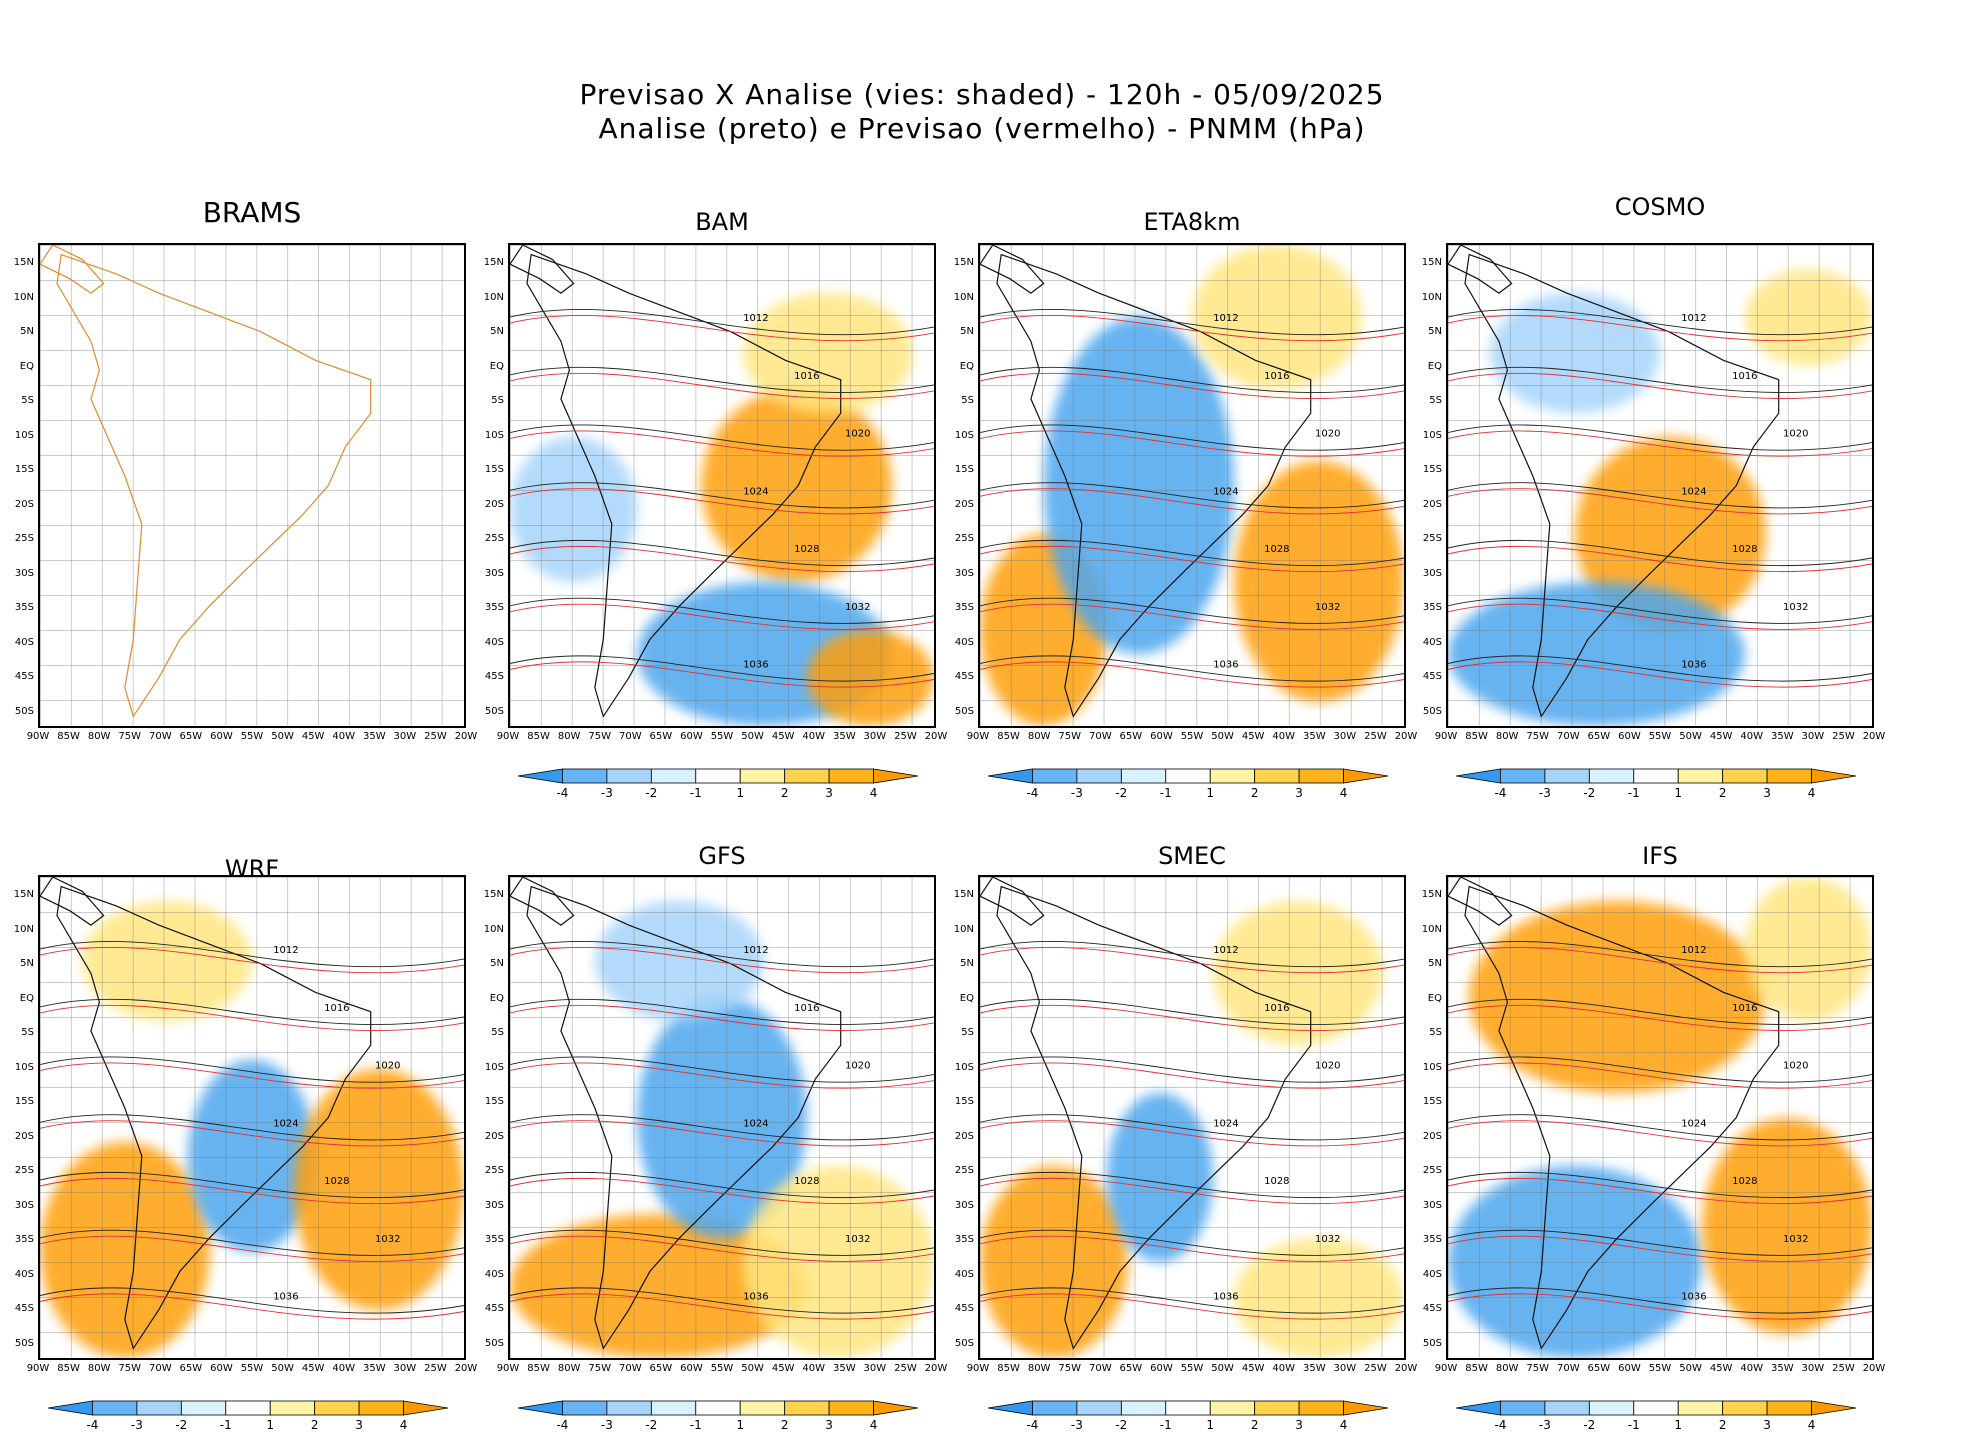  I want to click on colorbar-label-cosmo: 1, so click(1678, 793).